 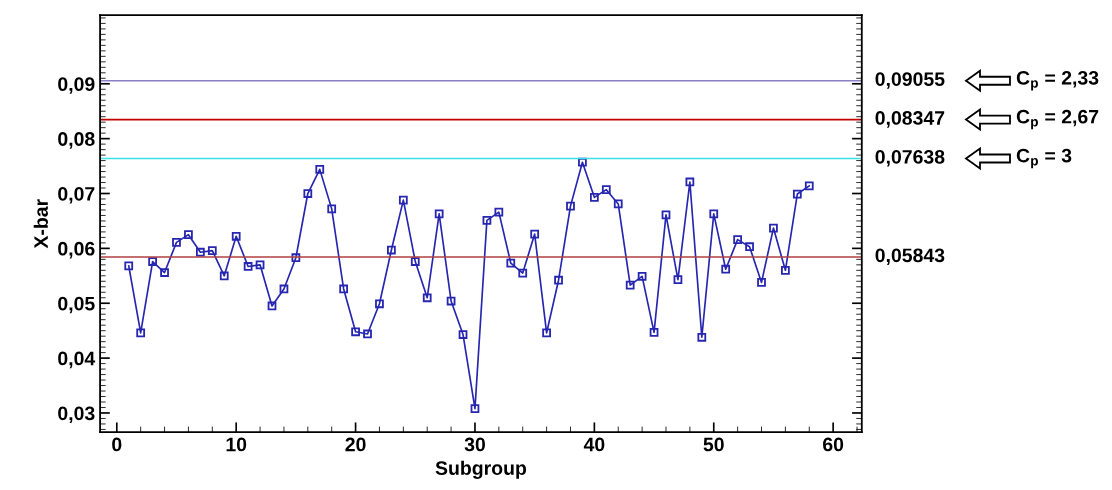 What do you see at coordinates (76, 195) in the screenshot?
I see `y-tick-label: 0,07` at bounding box center [76, 195].